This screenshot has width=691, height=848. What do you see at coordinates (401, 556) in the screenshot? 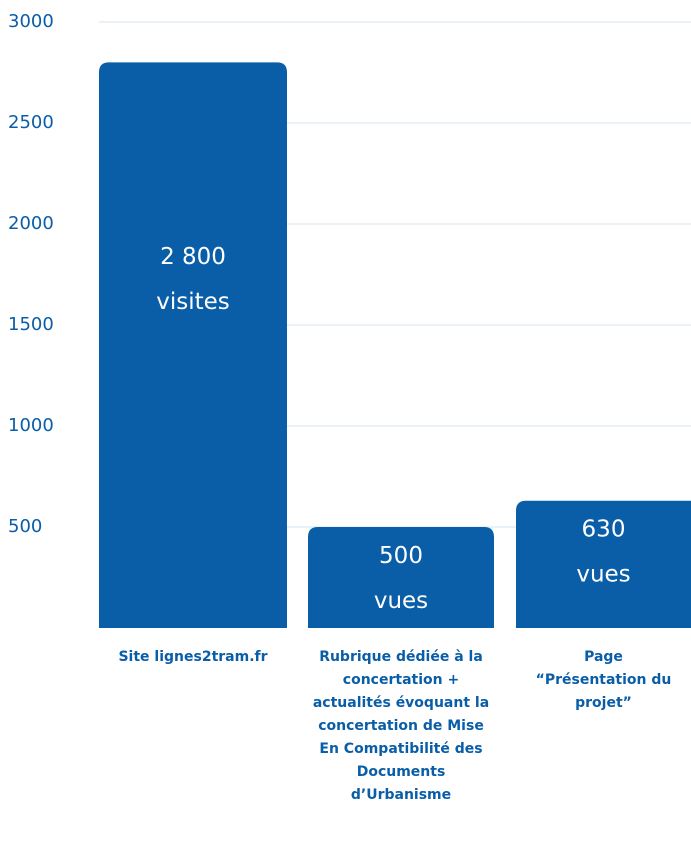
I see `value-label: 500` at bounding box center [401, 556].